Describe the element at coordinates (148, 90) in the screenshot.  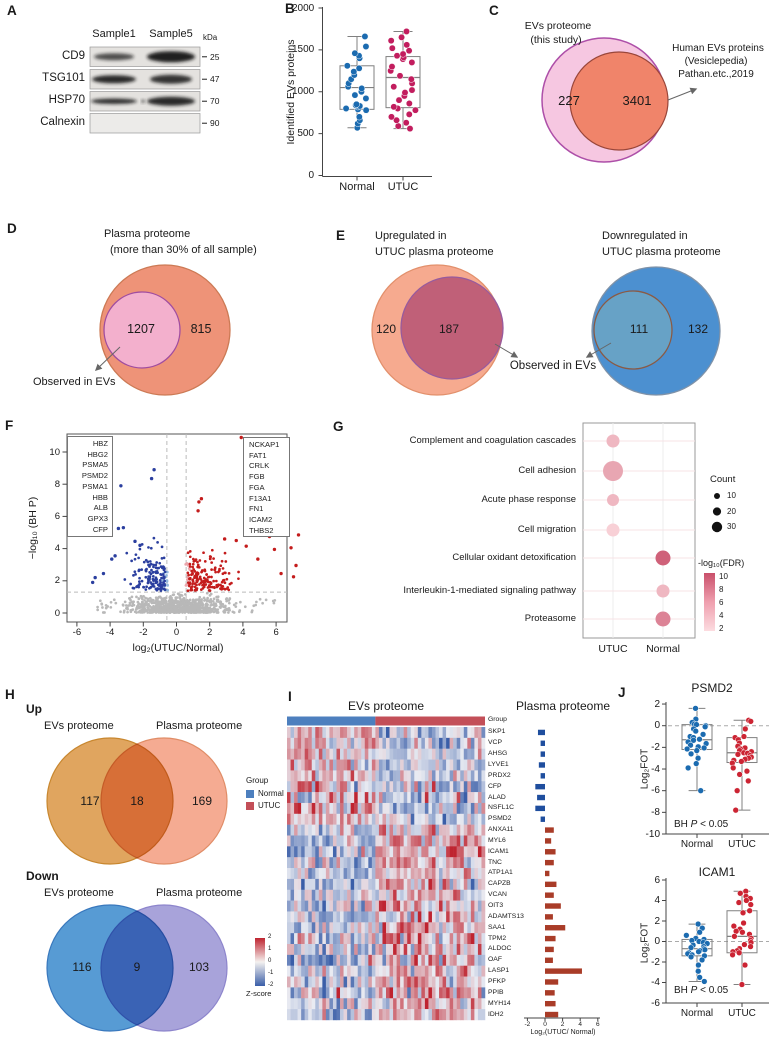
I see `panel-a-graphics` at that location.